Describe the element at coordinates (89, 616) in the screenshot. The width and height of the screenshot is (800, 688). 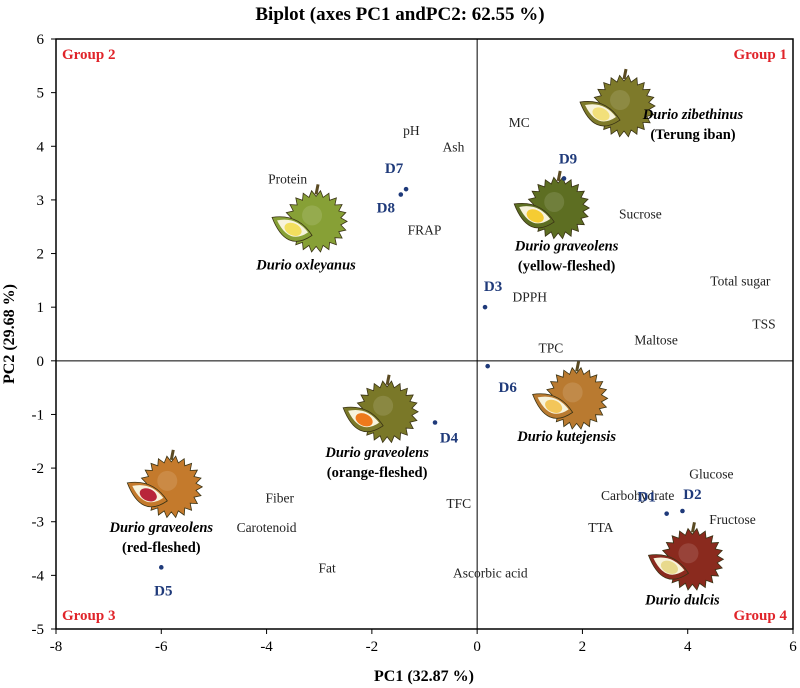
I see `group-label: Group 3` at that location.